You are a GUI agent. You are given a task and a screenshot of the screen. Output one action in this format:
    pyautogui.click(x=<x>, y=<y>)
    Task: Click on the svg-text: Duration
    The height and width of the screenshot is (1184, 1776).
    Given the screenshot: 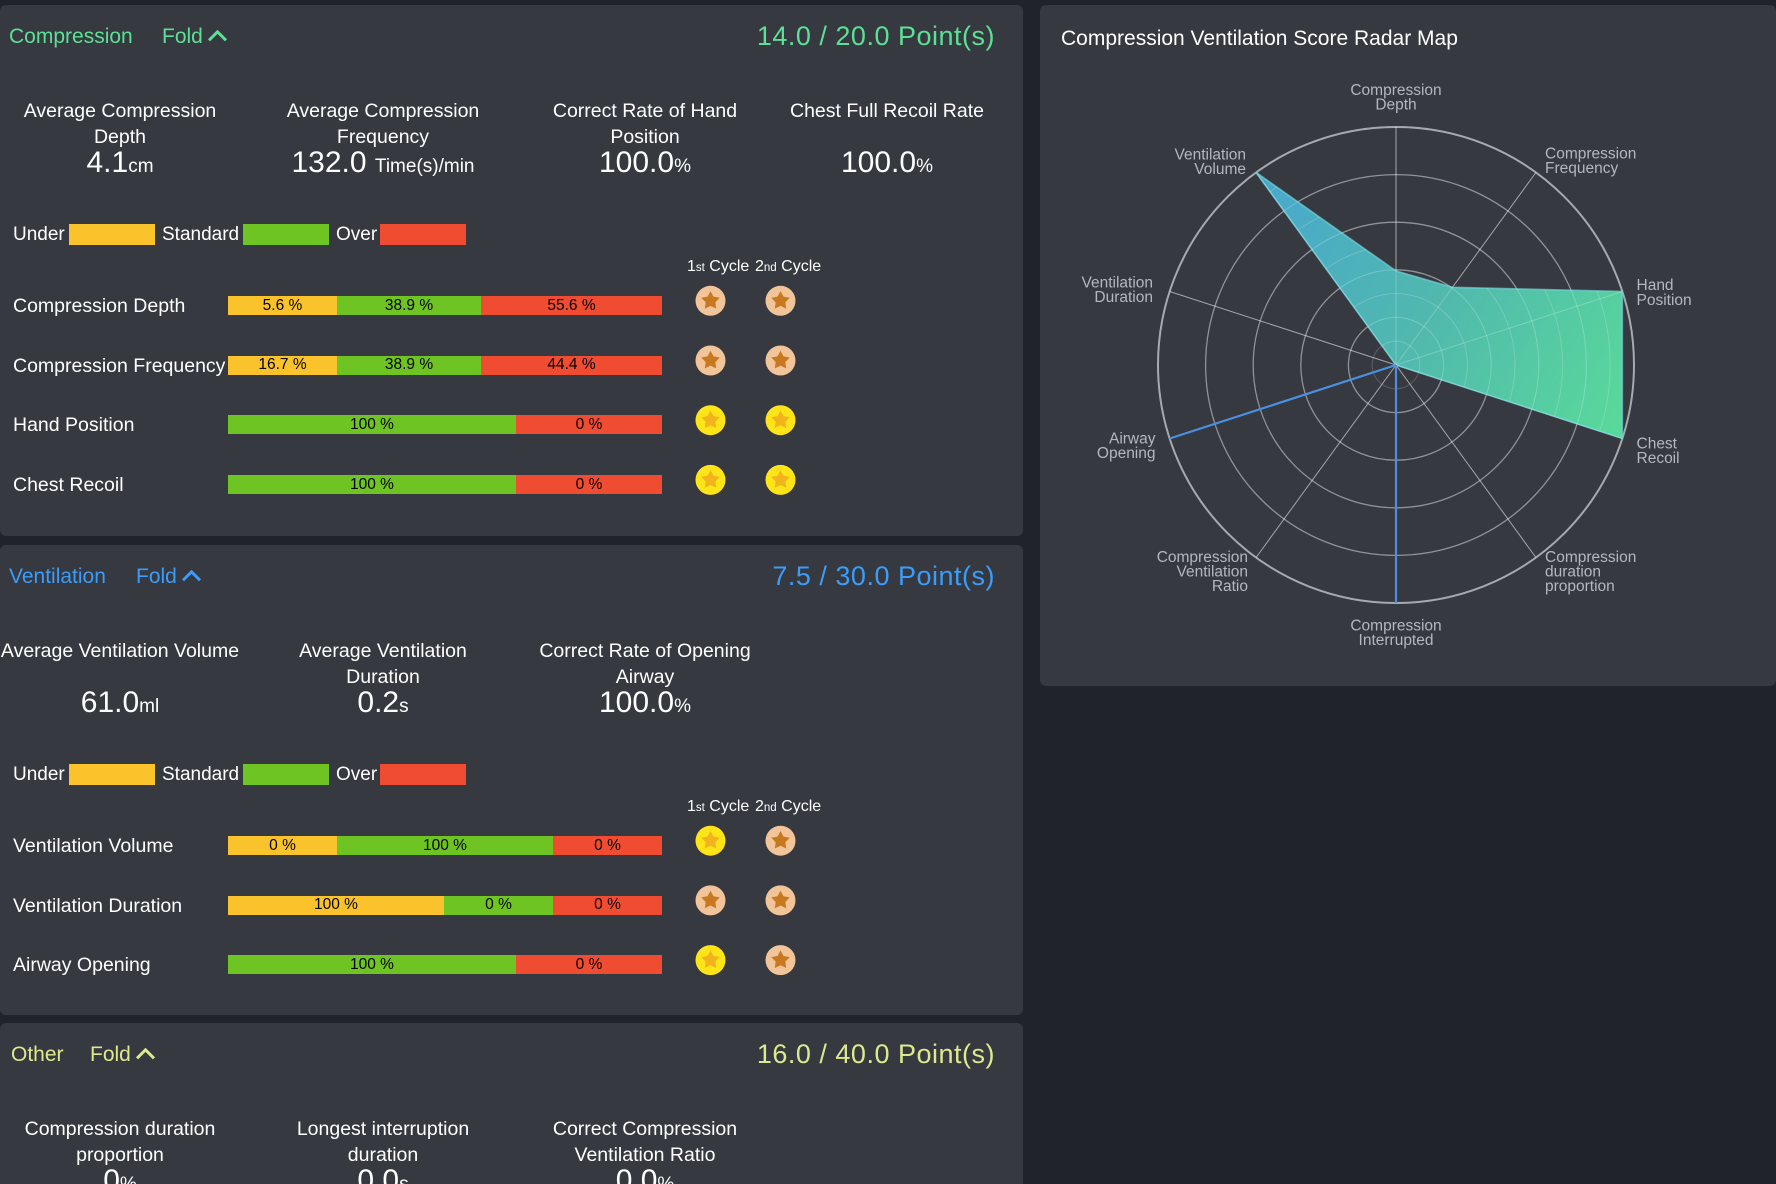 What is the action you would take?
    pyautogui.click(x=1123, y=297)
    